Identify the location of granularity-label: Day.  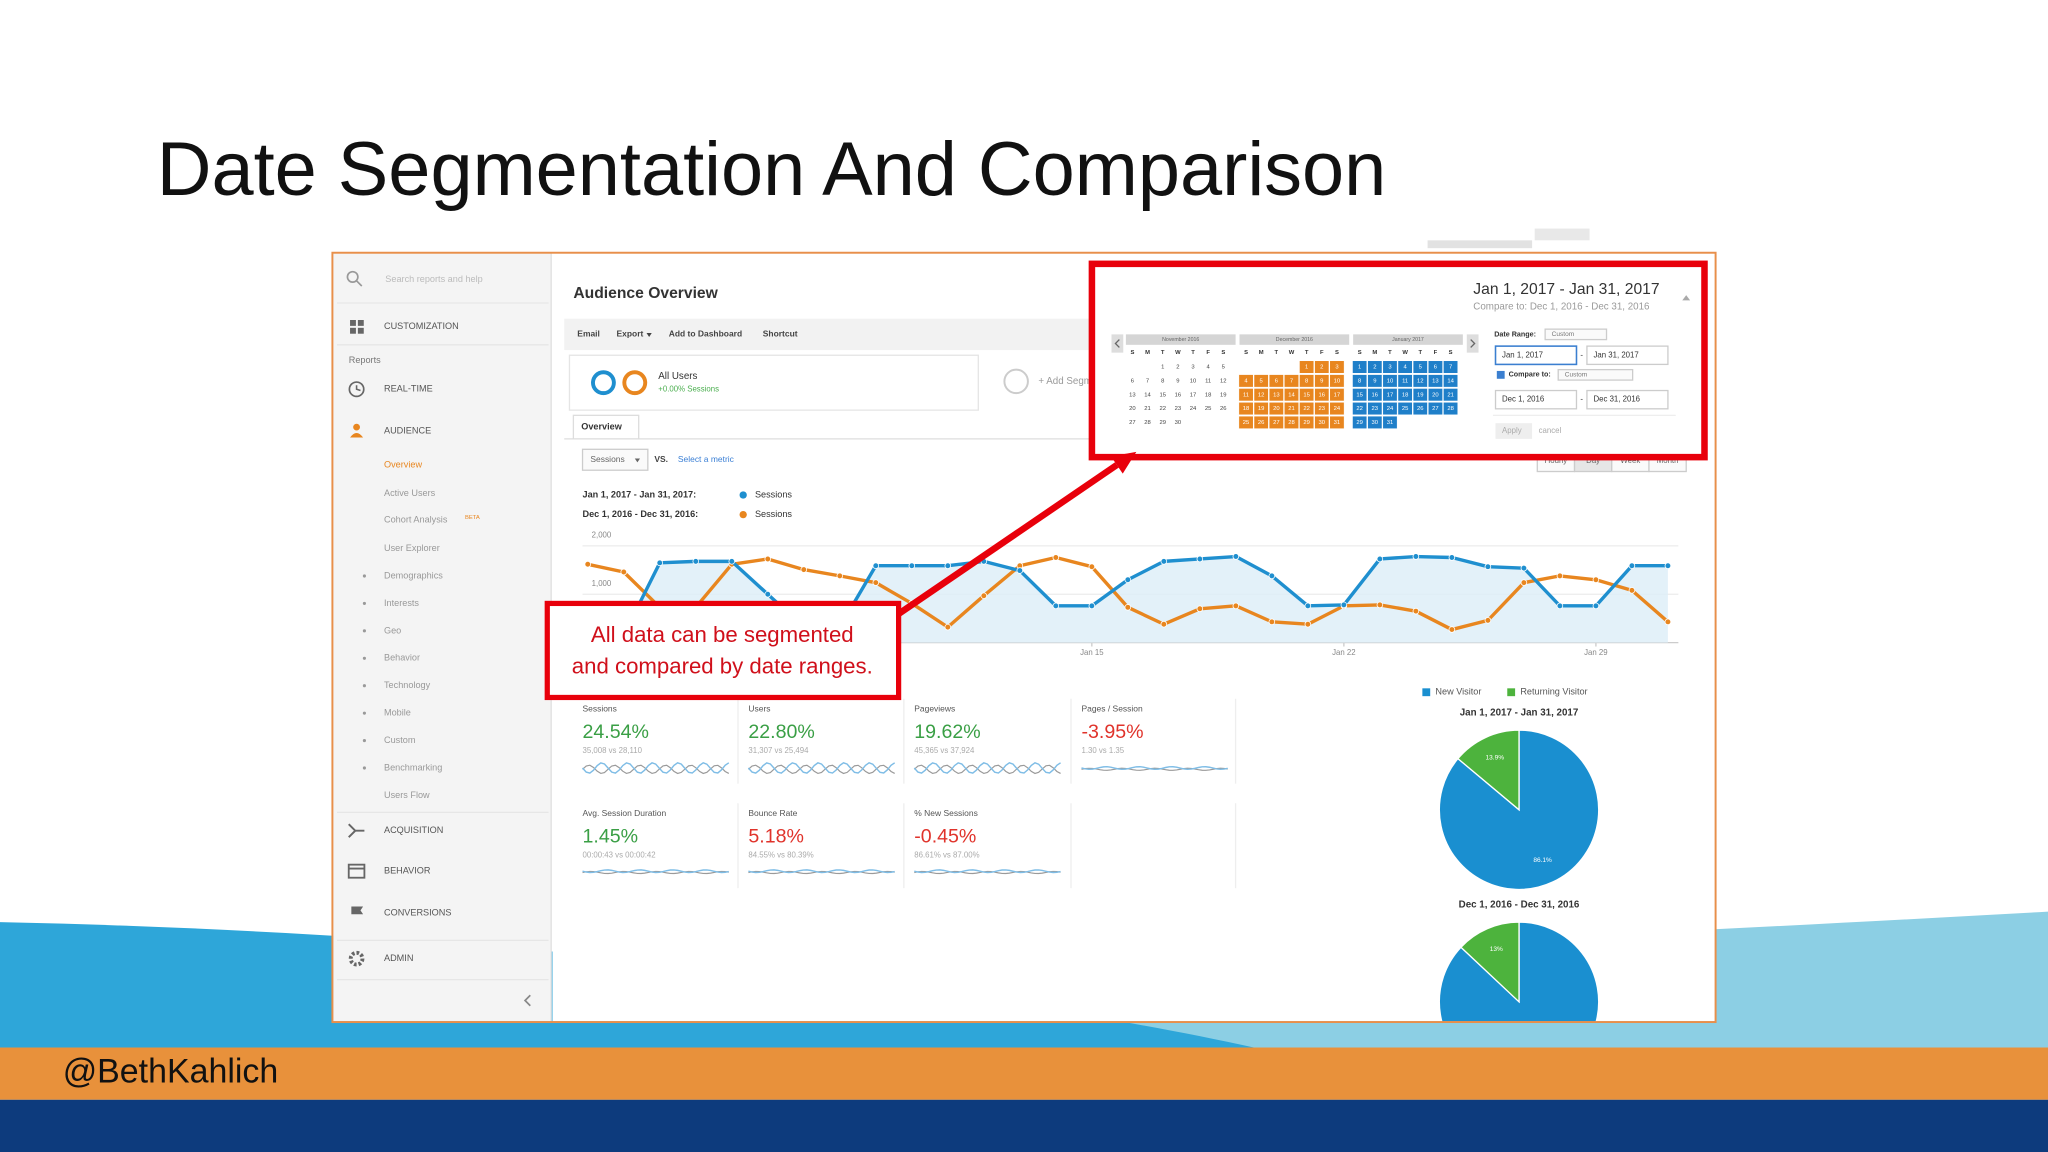
(1593, 460).